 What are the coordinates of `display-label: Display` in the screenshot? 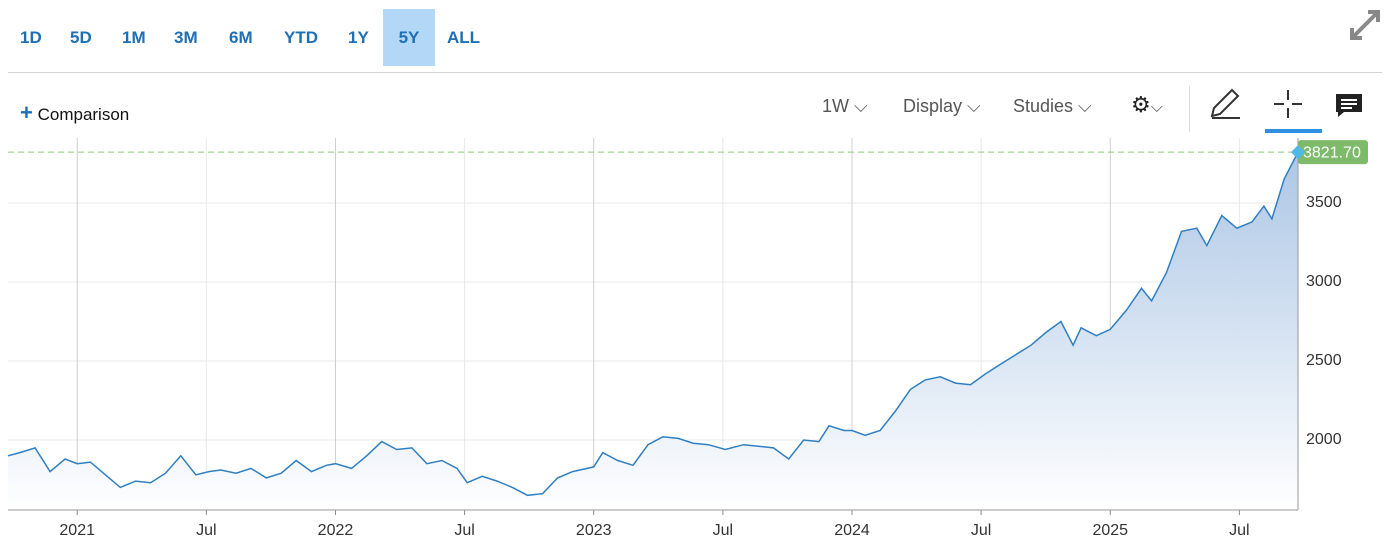 It's located at (933, 106).